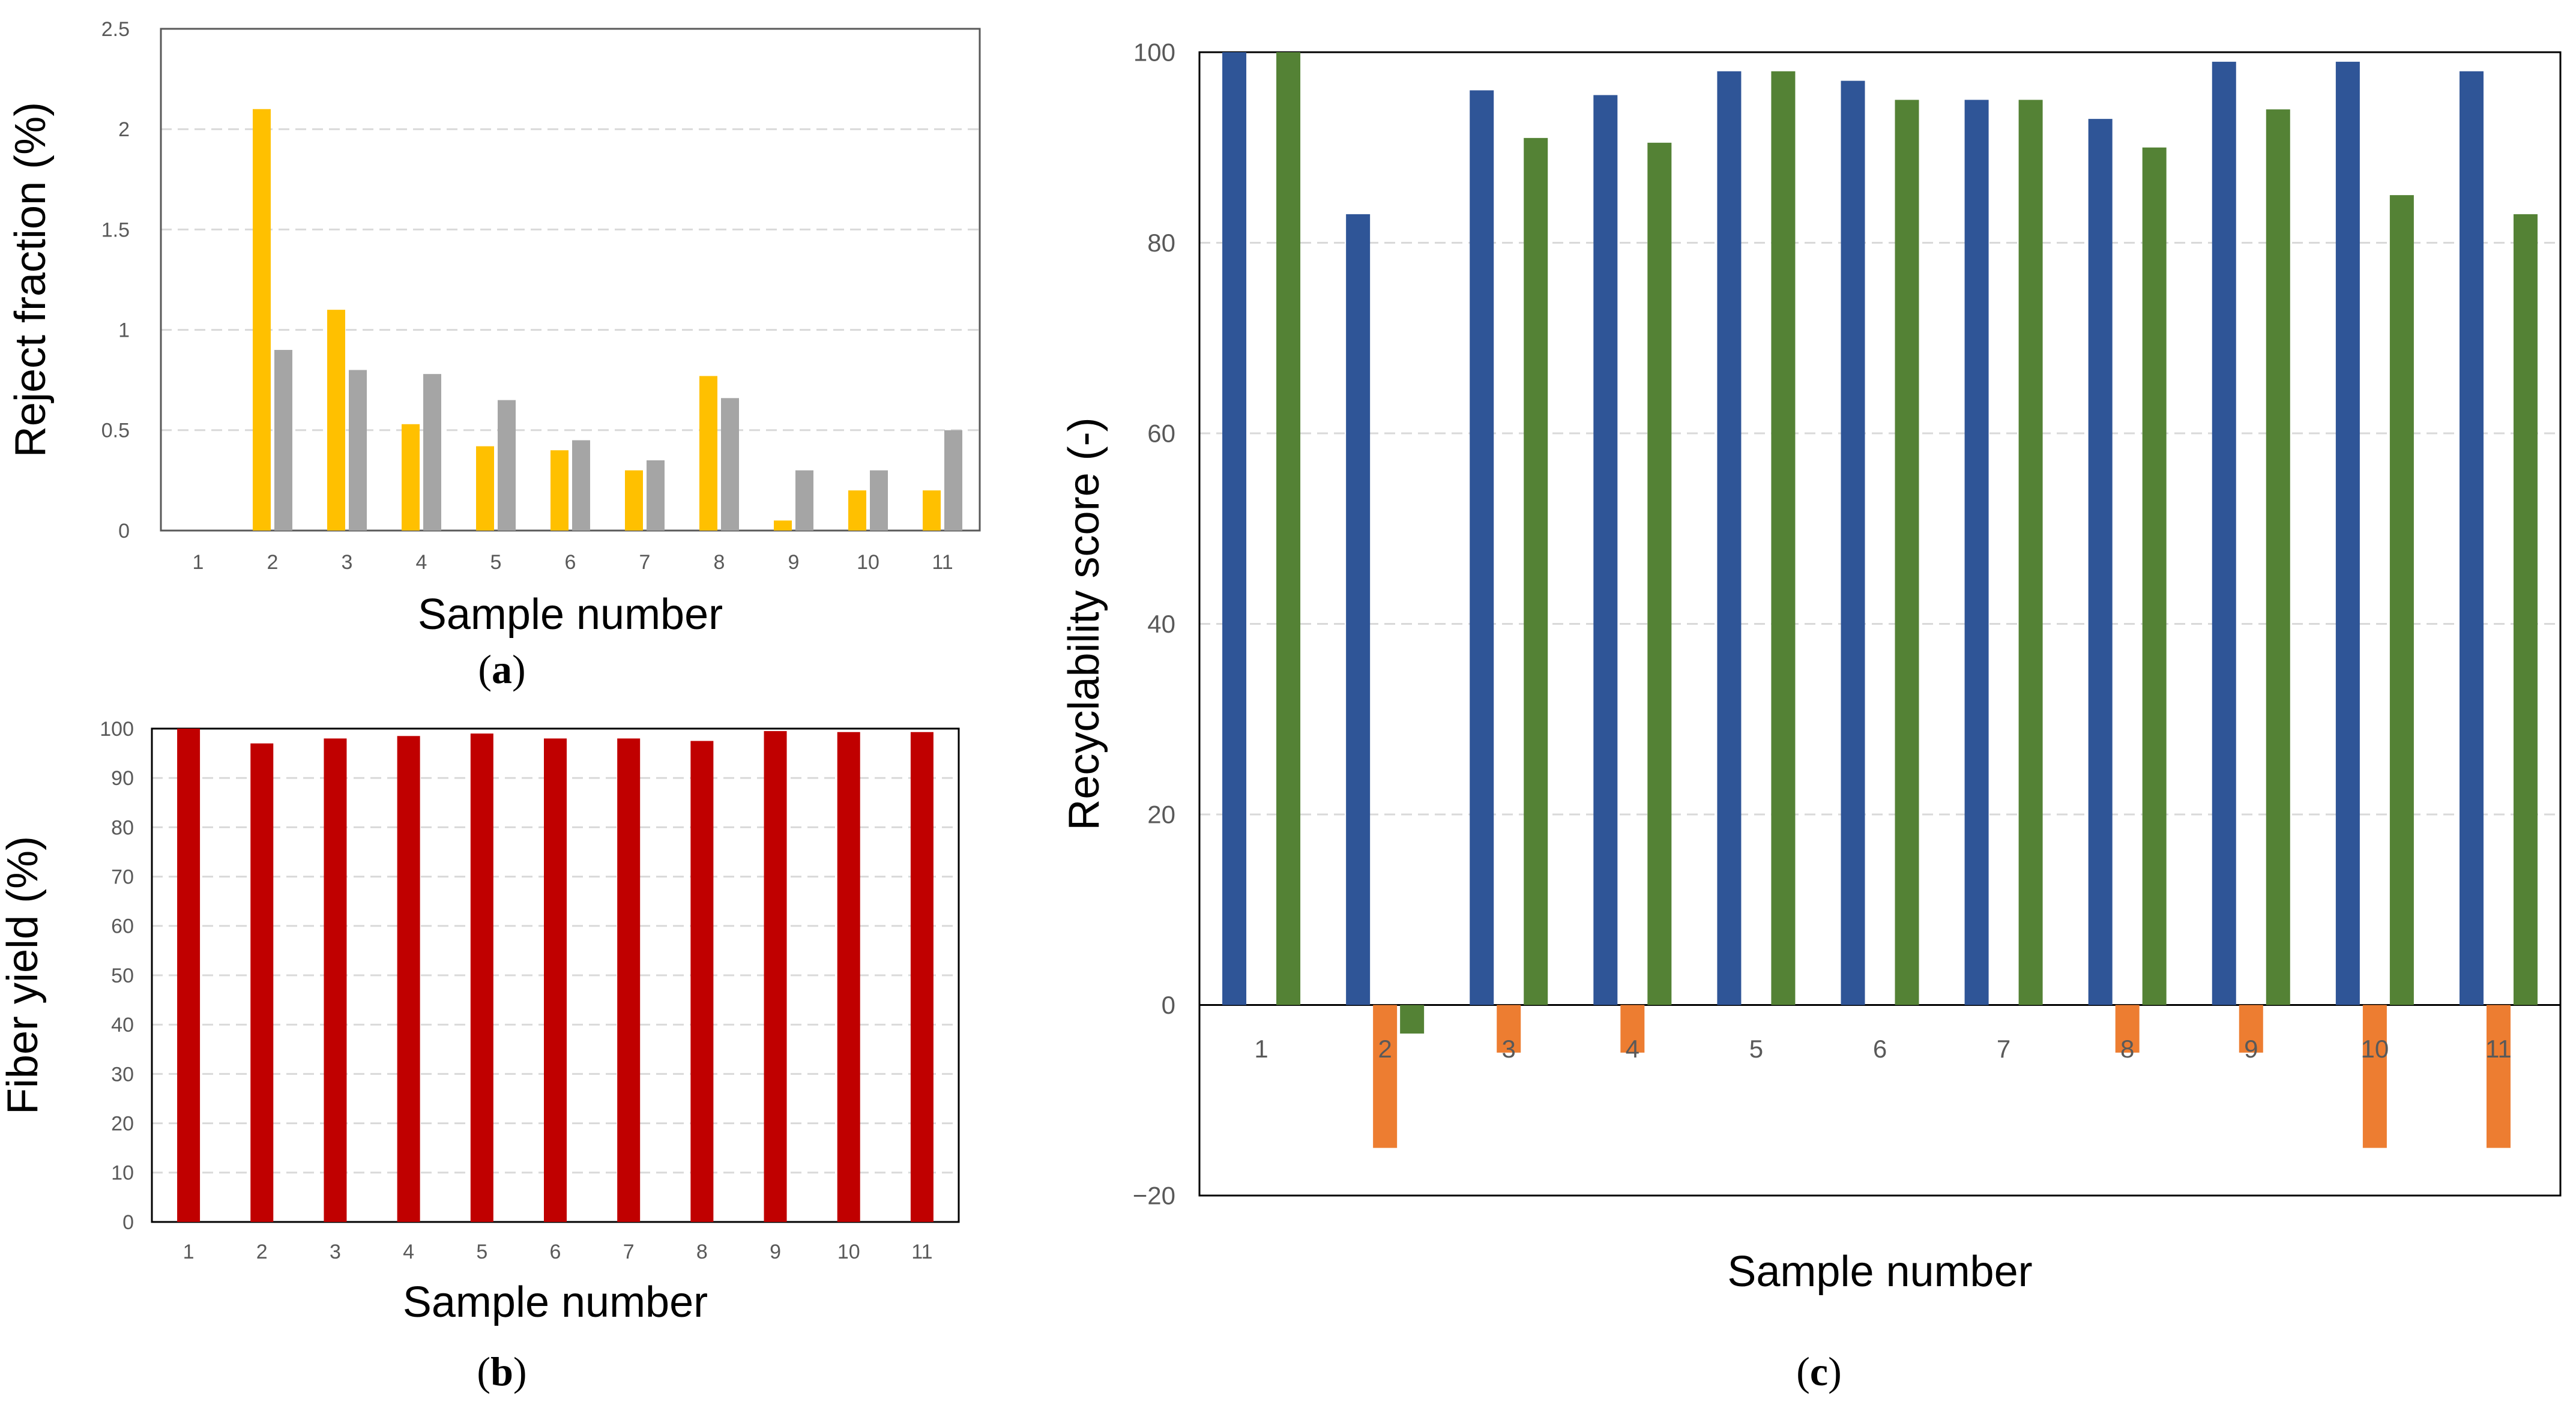 This screenshot has width=2576, height=1408. What do you see at coordinates (122, 1075) in the screenshot?
I see `panel-b-y-tick-label: 30` at bounding box center [122, 1075].